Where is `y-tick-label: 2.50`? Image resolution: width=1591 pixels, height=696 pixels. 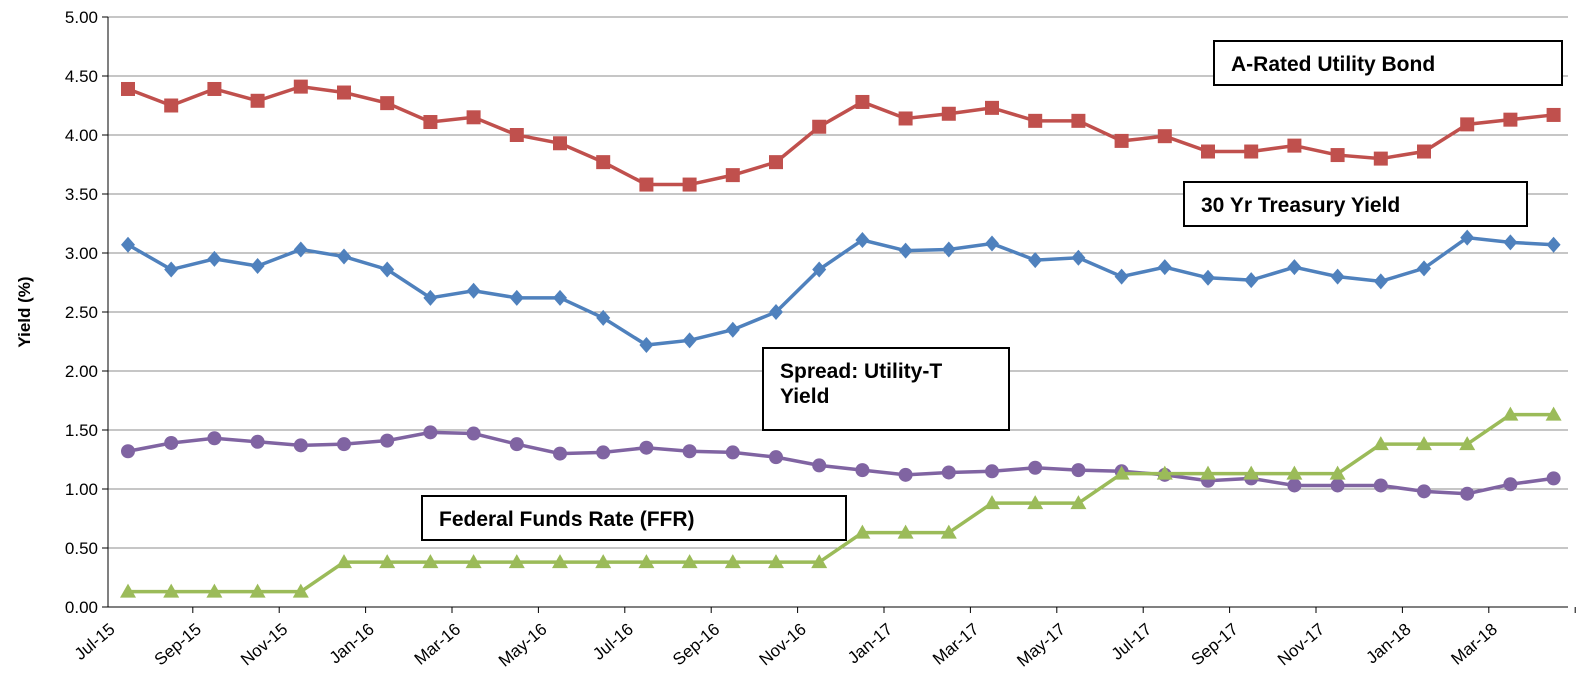 y-tick-label: 2.50 is located at coordinates (81, 312).